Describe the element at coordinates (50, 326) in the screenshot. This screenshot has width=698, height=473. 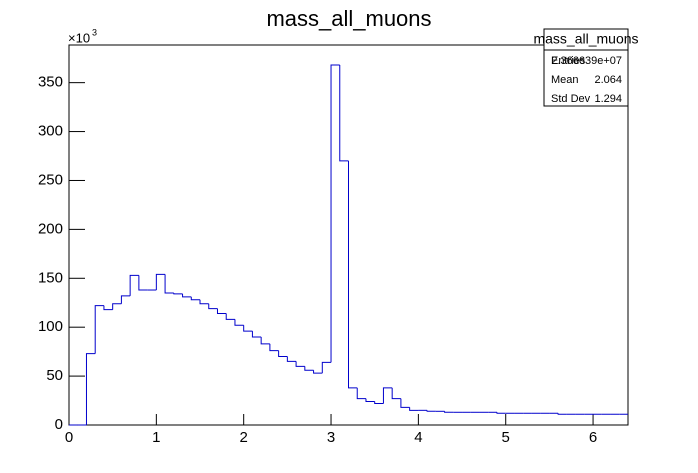
I see `y-tick-label: 100` at that location.